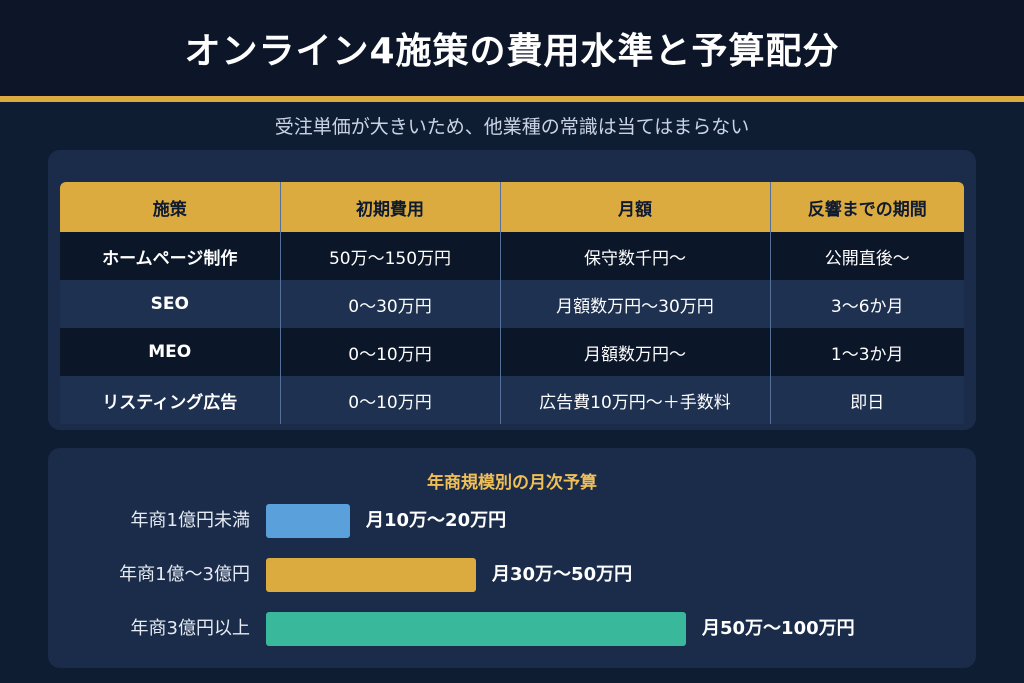 The height and width of the screenshot is (683, 1024). I want to click on page-subtitle: 受注単価が大きいため、他業種の常識は当てはまらない, so click(512, 127).